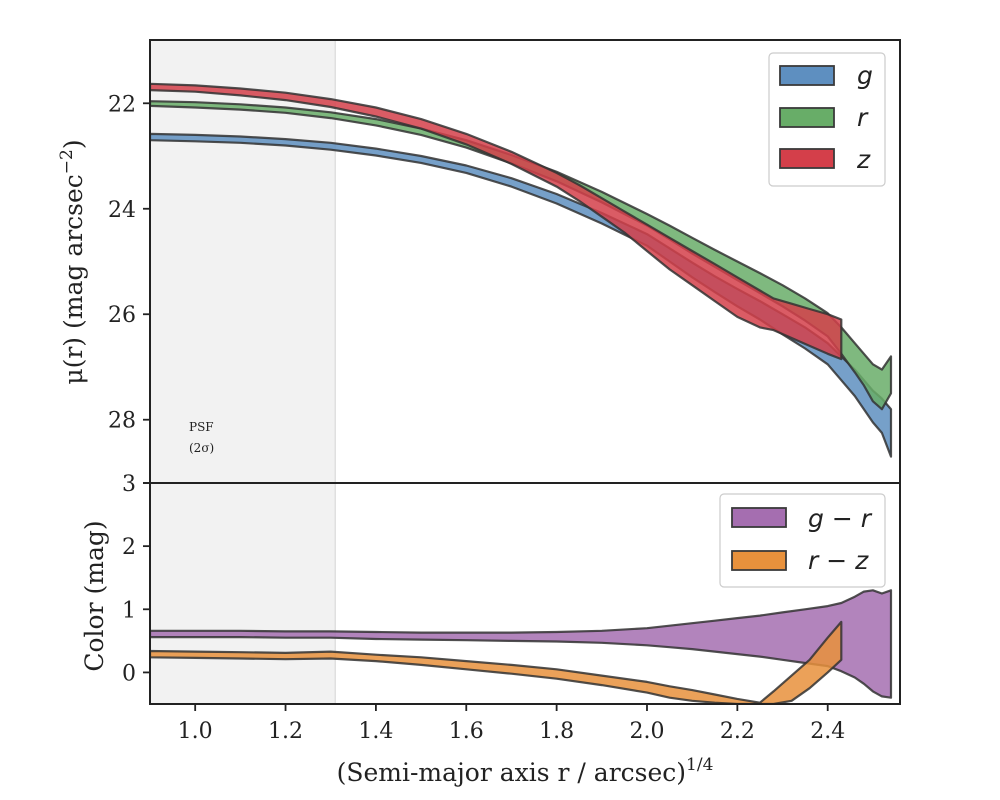  I want to click on psf-sigma-label: (2σ), so click(201, 448).